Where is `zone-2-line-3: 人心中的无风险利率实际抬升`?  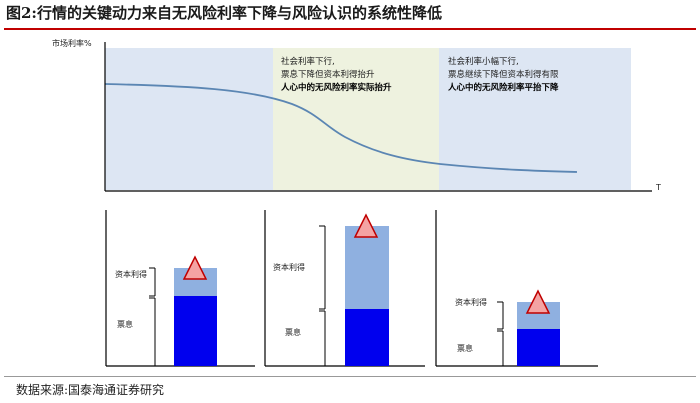 zone-2-line-3: 人心中的无风险利率实际抬升 is located at coordinates (336, 87).